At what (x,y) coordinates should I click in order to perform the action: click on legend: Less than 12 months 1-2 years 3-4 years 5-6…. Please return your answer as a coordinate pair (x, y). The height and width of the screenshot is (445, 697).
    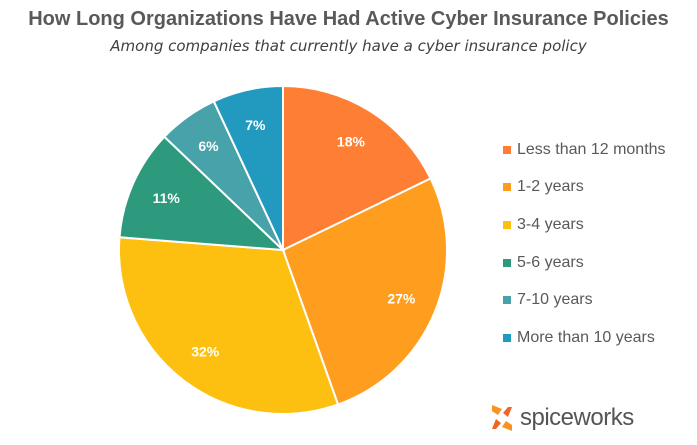
    Looking at the image, I should click on (584, 244).